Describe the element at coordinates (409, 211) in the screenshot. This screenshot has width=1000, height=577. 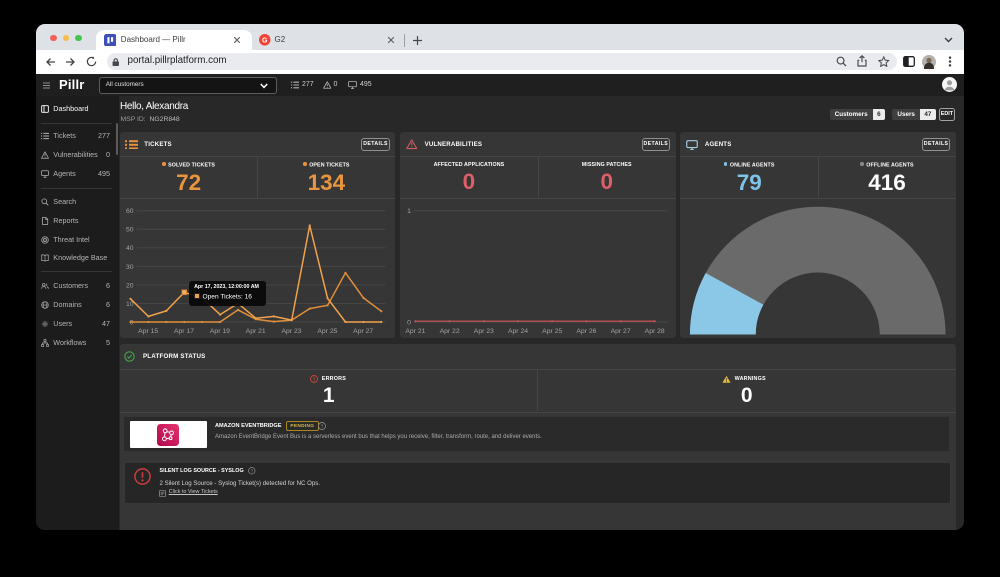
I see `svg-text: 1` at that location.